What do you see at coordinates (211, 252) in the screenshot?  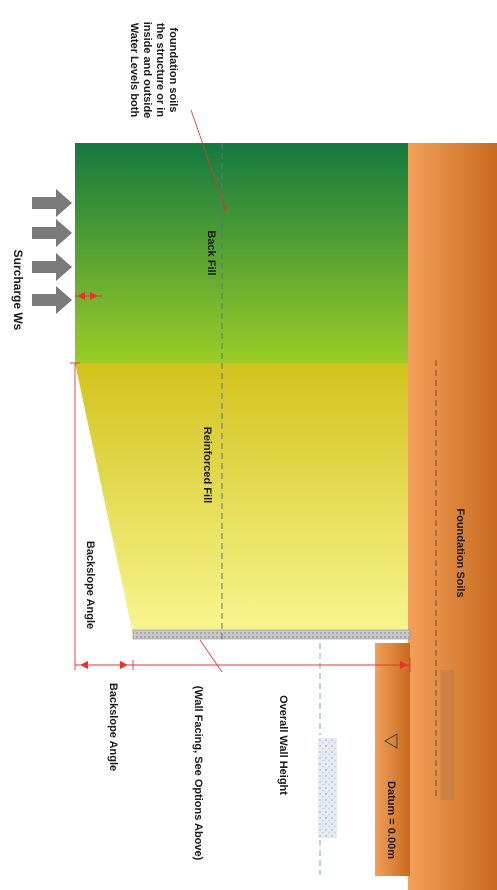 I see `back-fill-label: Back Fill` at bounding box center [211, 252].